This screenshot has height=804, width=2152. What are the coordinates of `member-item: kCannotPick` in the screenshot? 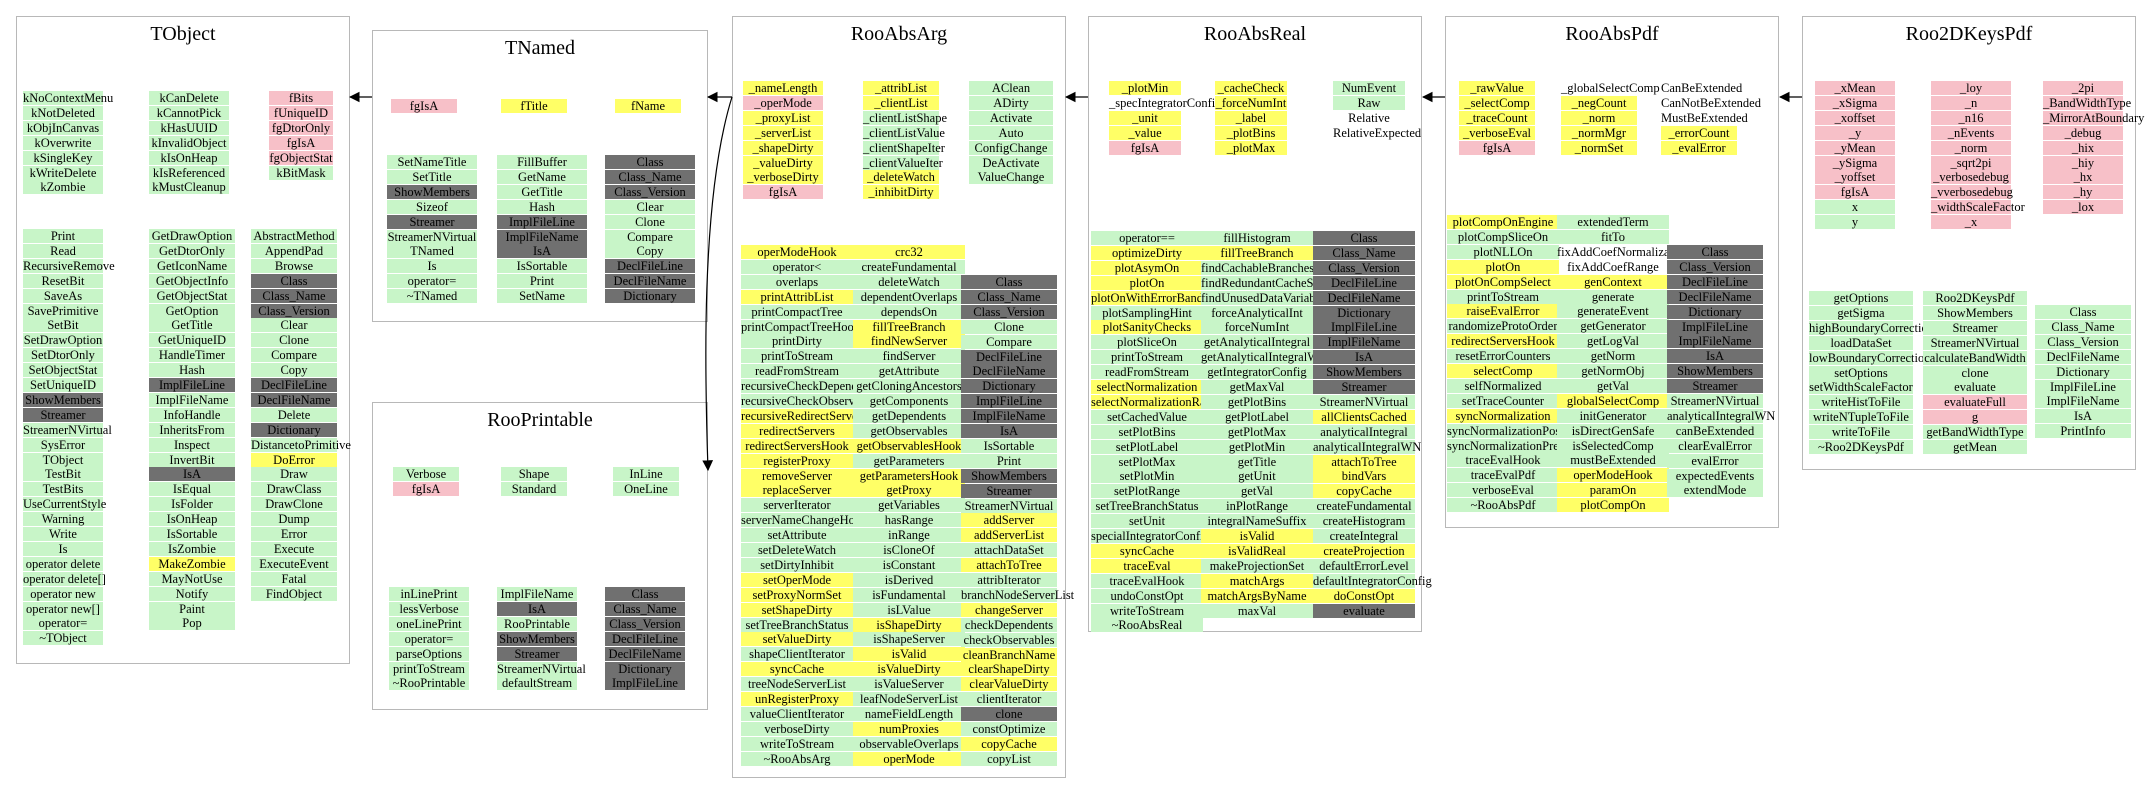 It's located at (189, 112).